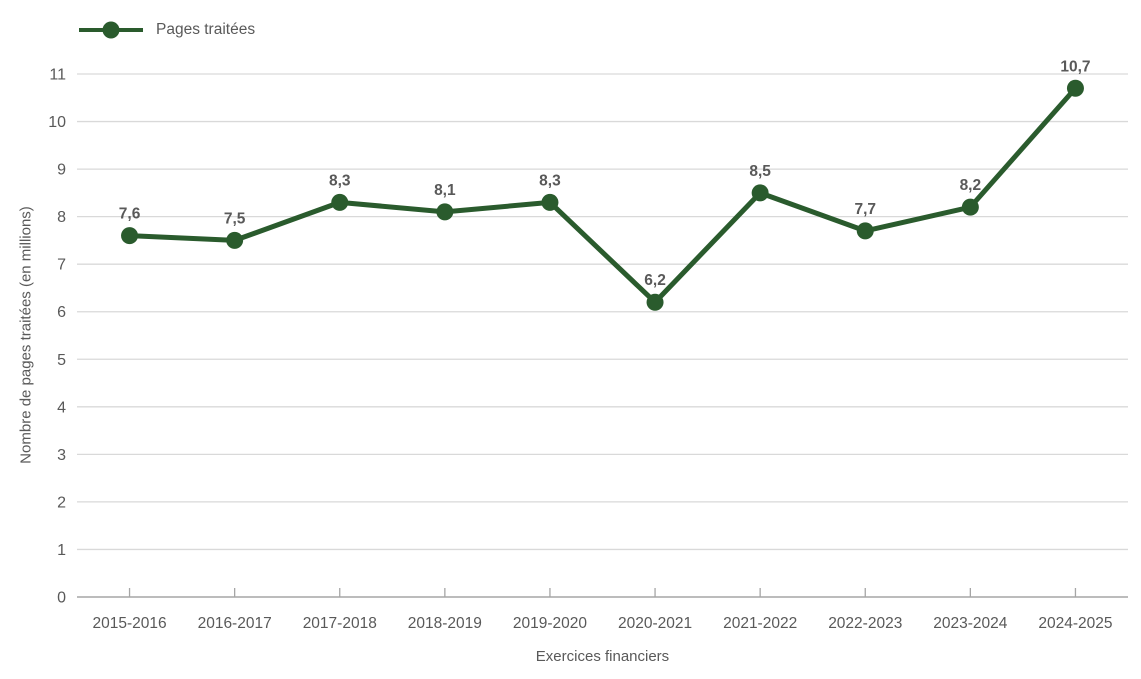 The image size is (1141, 679). Describe the element at coordinates (57, 75) in the screenshot. I see `y-tick-label: 11` at that location.